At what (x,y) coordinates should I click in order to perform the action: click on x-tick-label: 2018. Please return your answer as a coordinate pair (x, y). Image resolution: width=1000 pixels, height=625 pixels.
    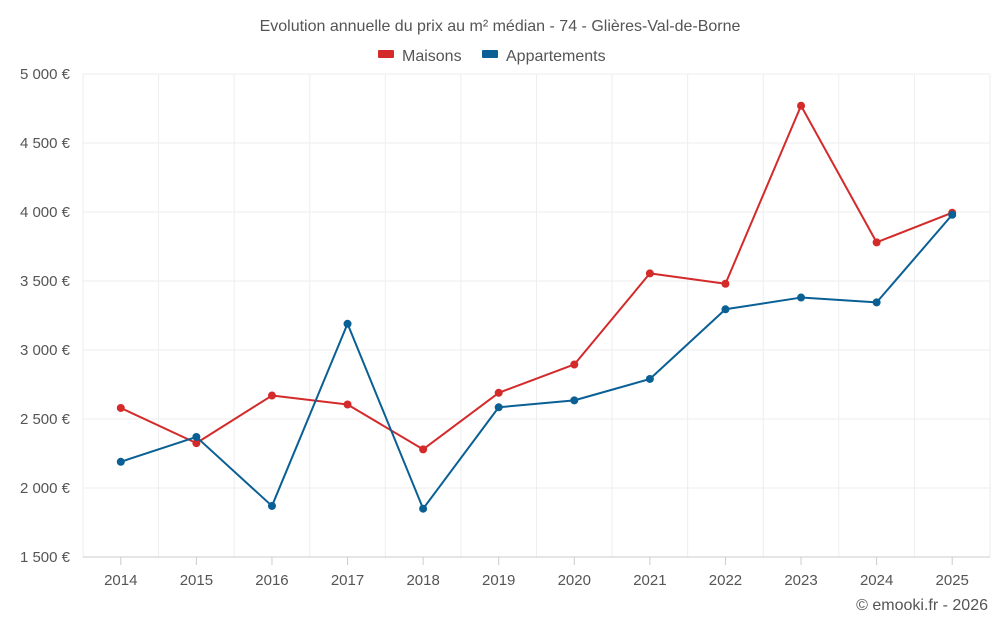
    Looking at the image, I should click on (422, 580).